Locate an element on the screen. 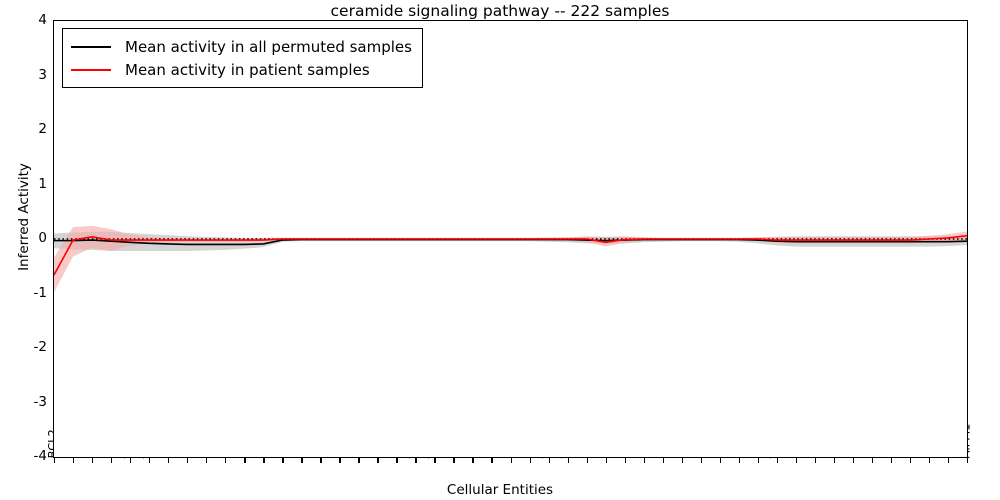 The image size is (1000, 500). y-tick-label: 0 is located at coordinates (42, 238).